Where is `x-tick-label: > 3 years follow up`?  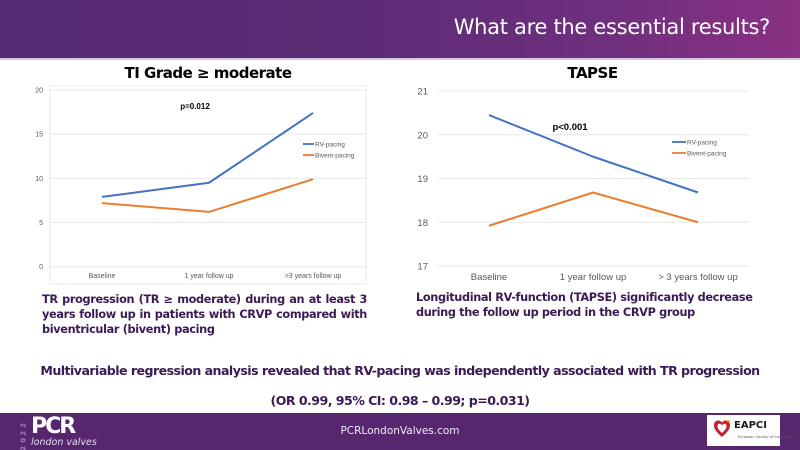
x-tick-label: > 3 years follow up is located at coordinates (697, 277).